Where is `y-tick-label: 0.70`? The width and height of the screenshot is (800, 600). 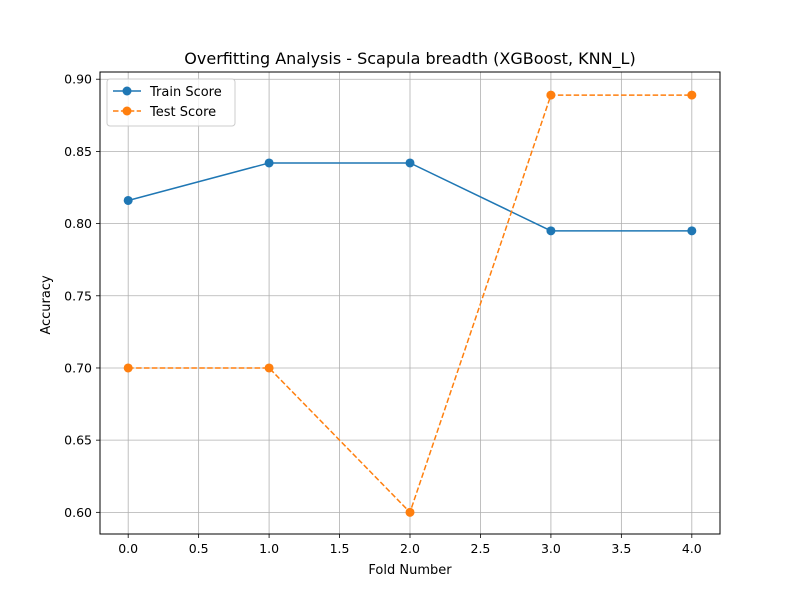 y-tick-label: 0.70 is located at coordinates (78, 367).